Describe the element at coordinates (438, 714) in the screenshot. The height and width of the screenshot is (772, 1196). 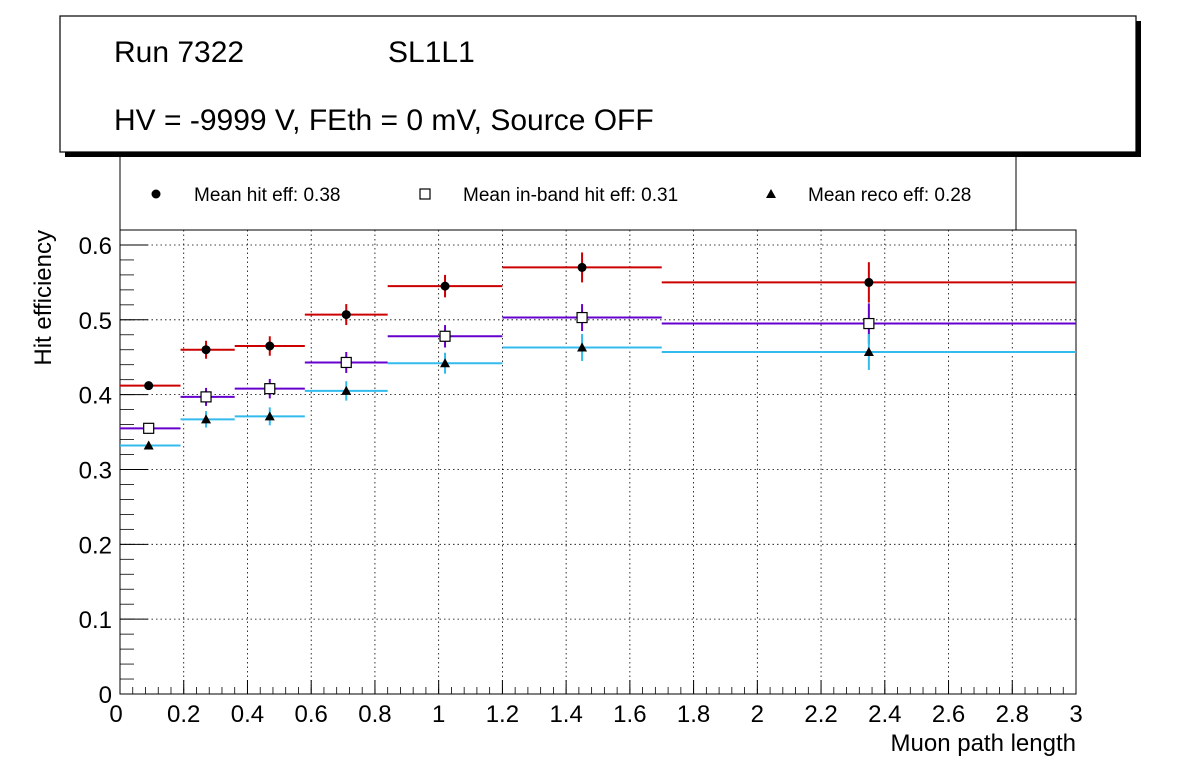
I see `x-tick-label: 1` at that location.